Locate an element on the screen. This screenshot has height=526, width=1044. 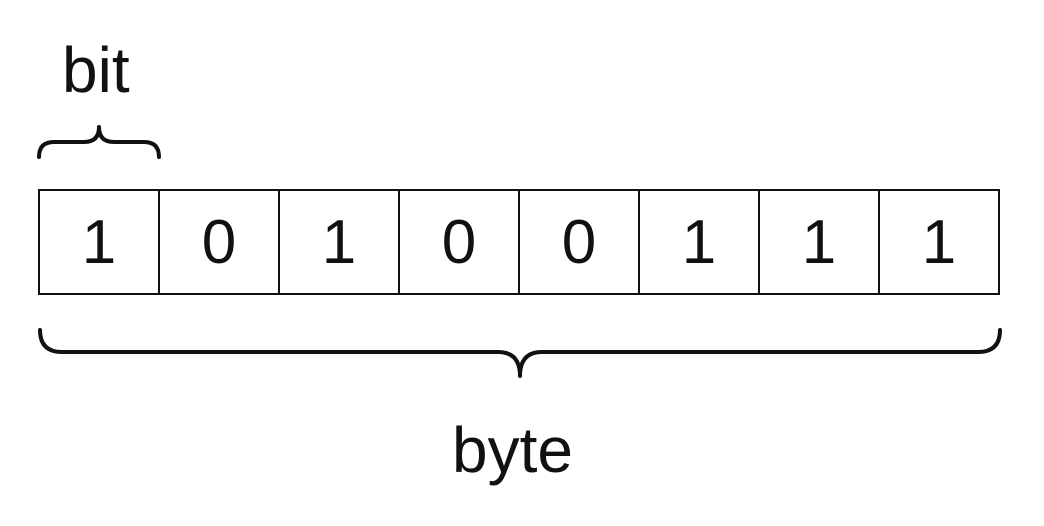
bit-label: bit is located at coordinates (96, 70).